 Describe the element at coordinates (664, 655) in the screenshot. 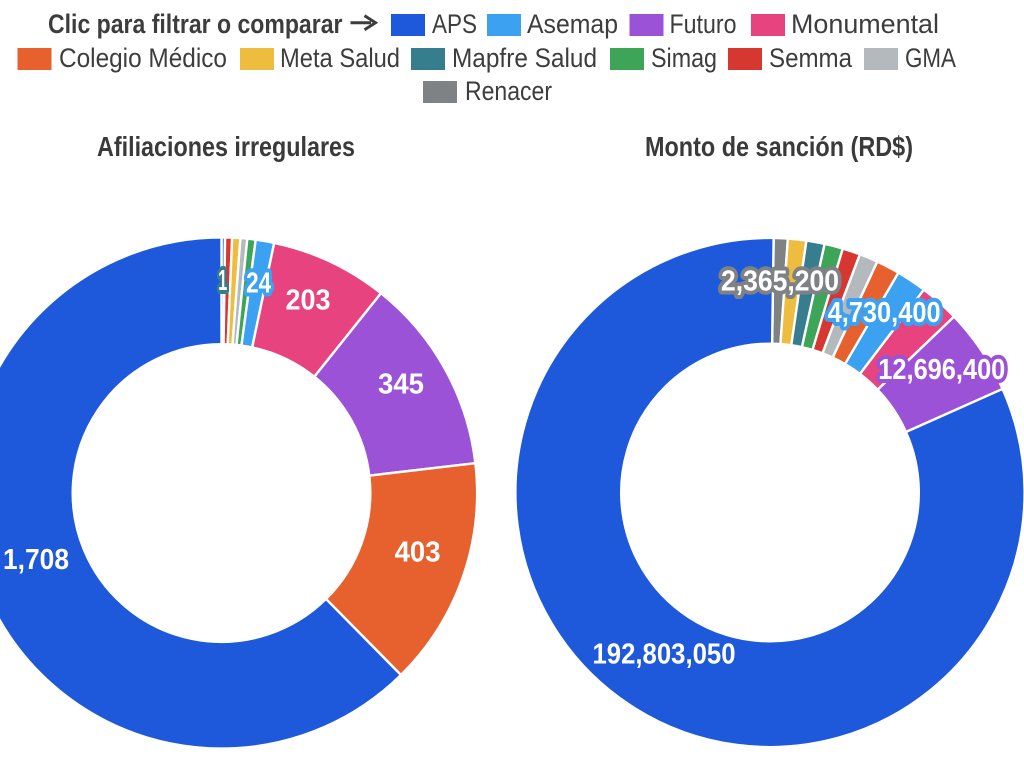

I see `svg-text: 192,803,050` at that location.